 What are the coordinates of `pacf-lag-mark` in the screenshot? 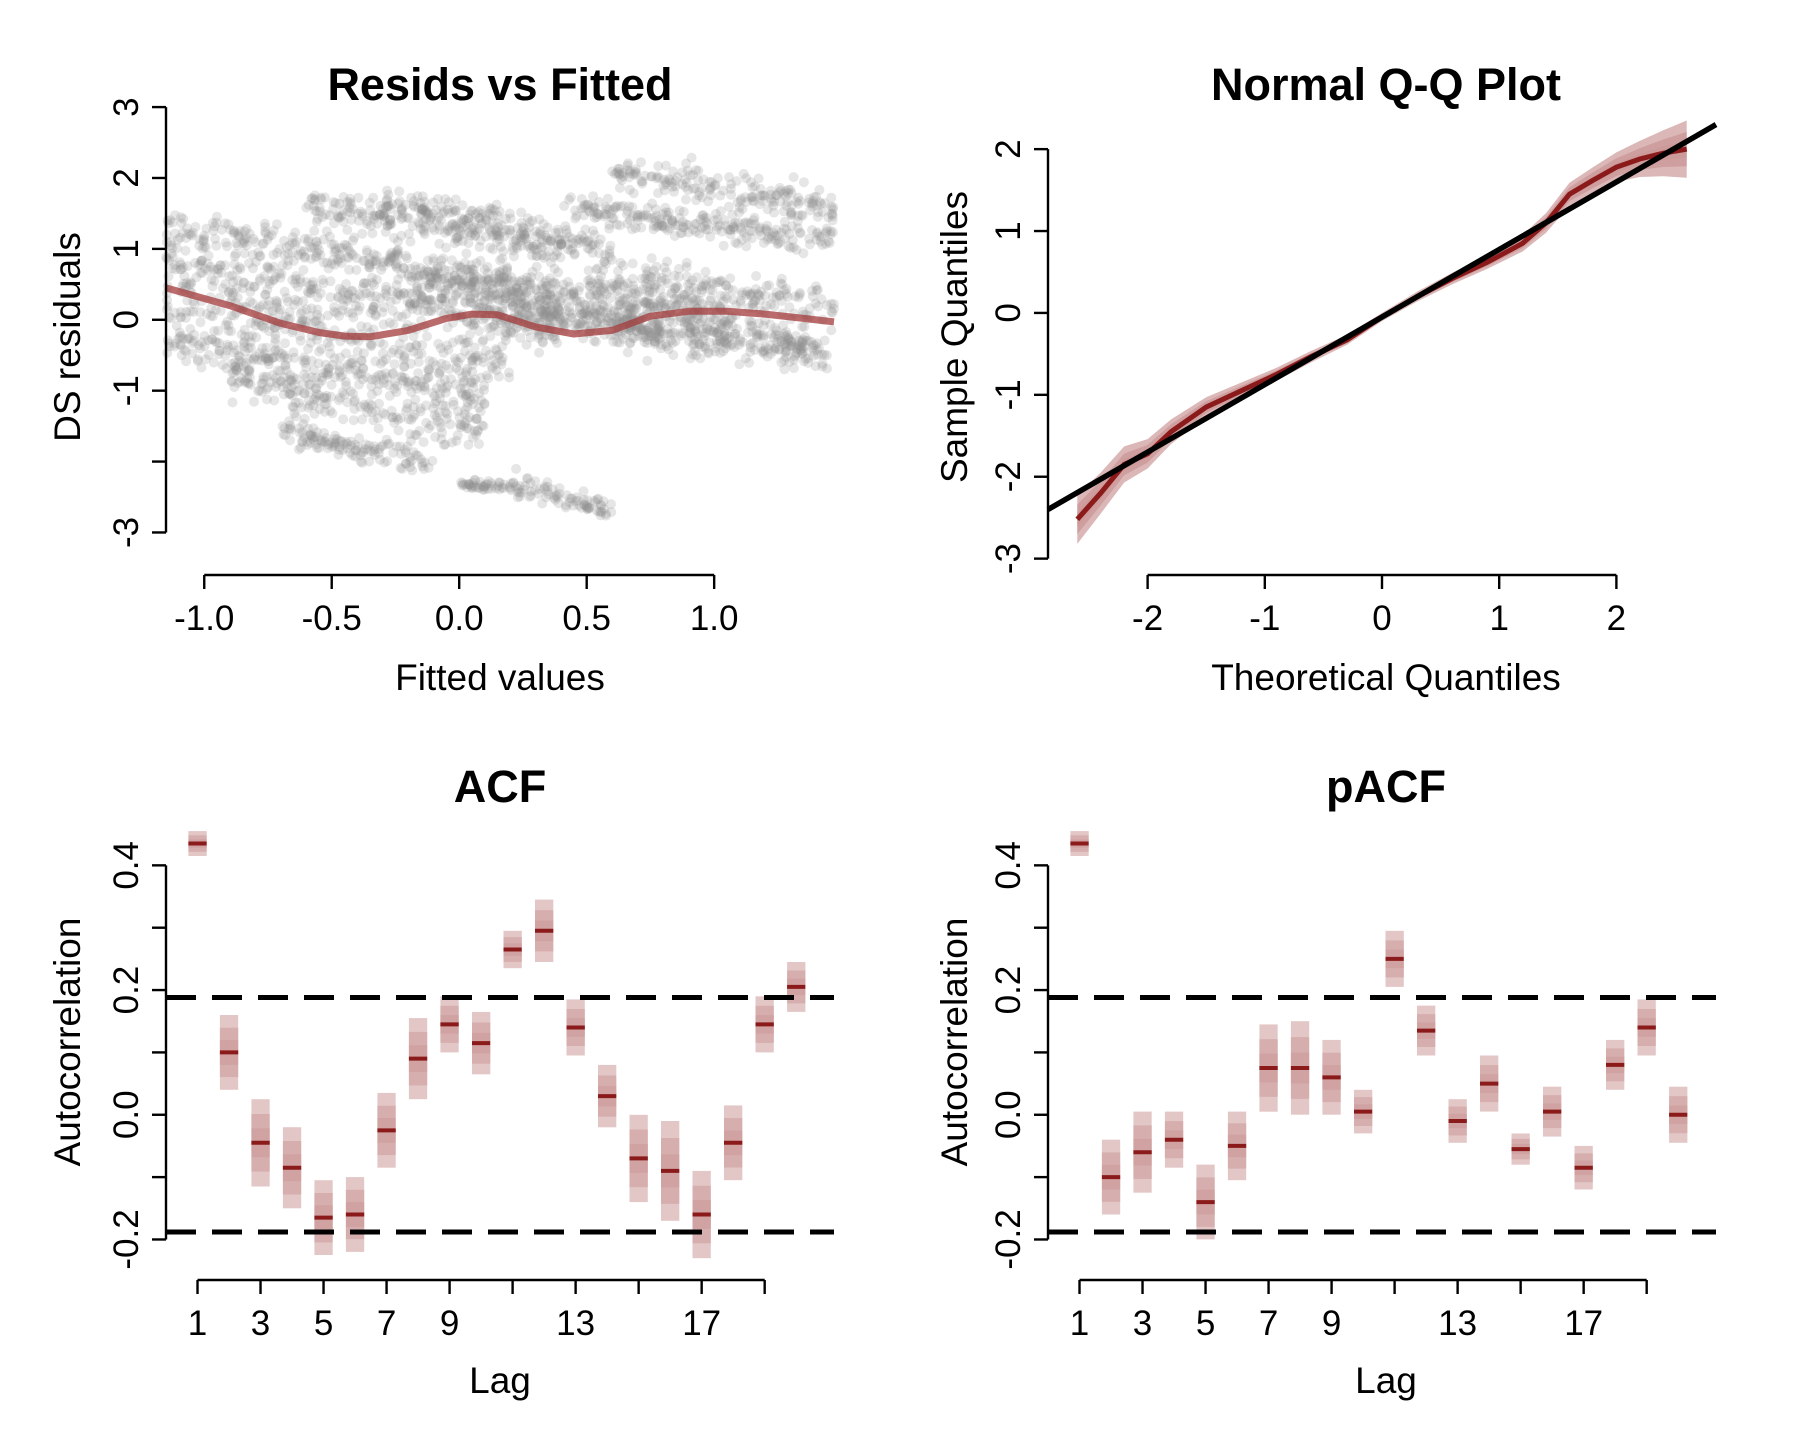 It's located at (1331, 1077).